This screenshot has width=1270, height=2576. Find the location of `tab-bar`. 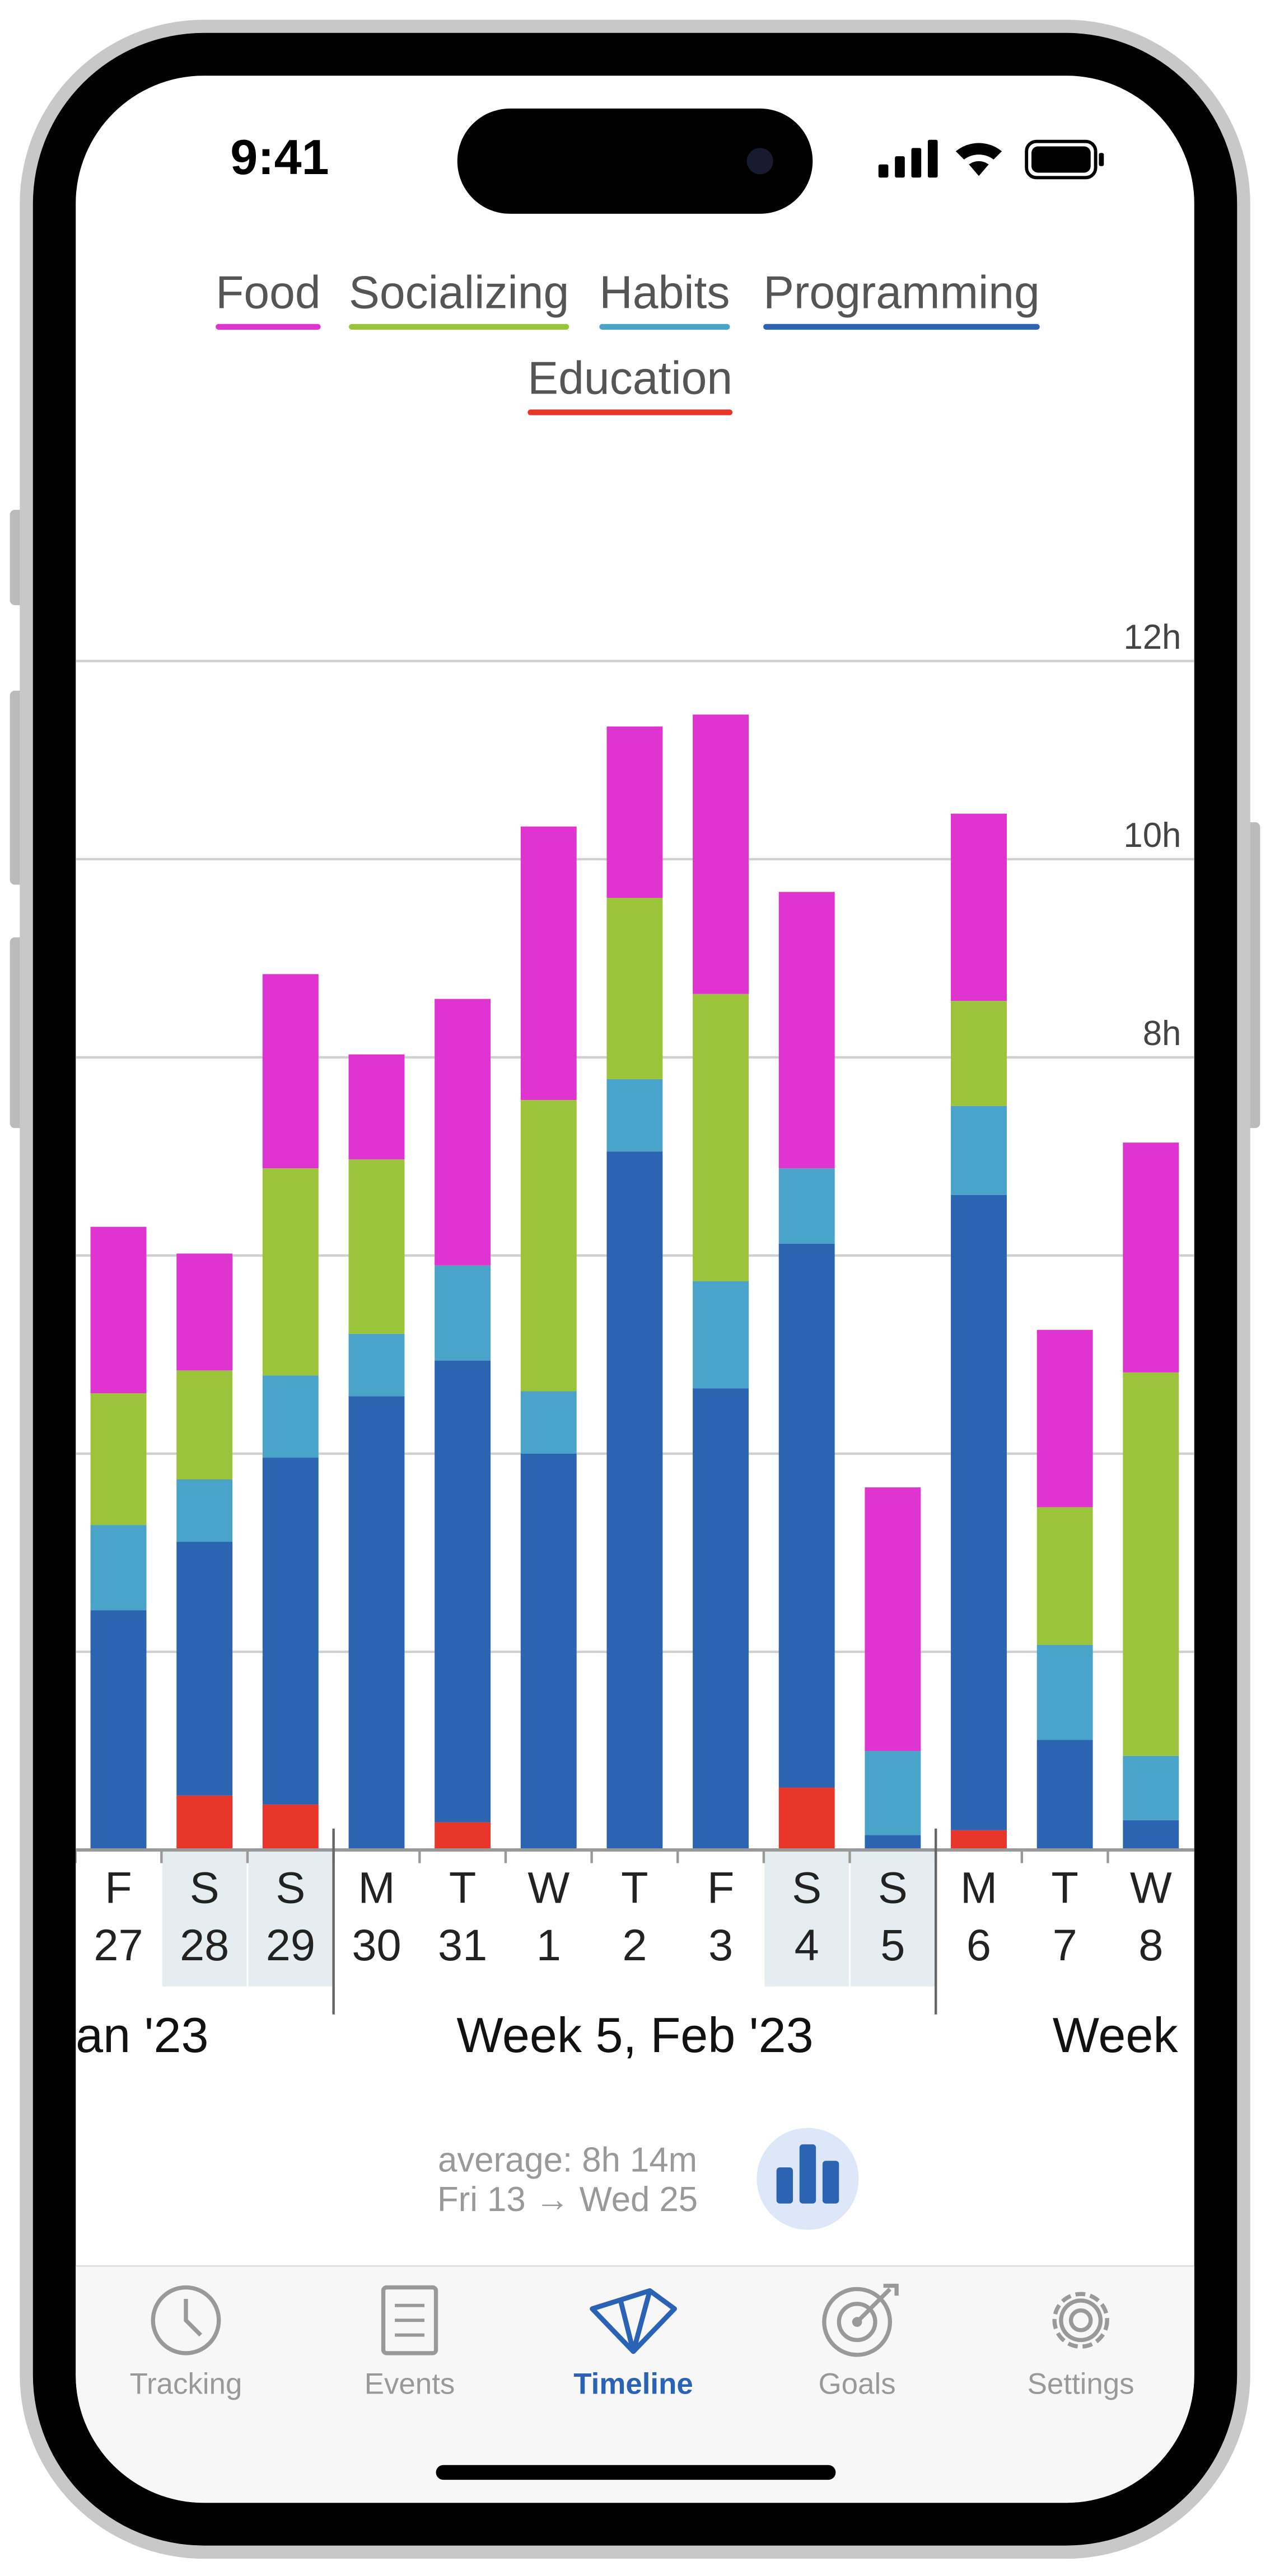

tab-bar is located at coordinates (635, 2385).